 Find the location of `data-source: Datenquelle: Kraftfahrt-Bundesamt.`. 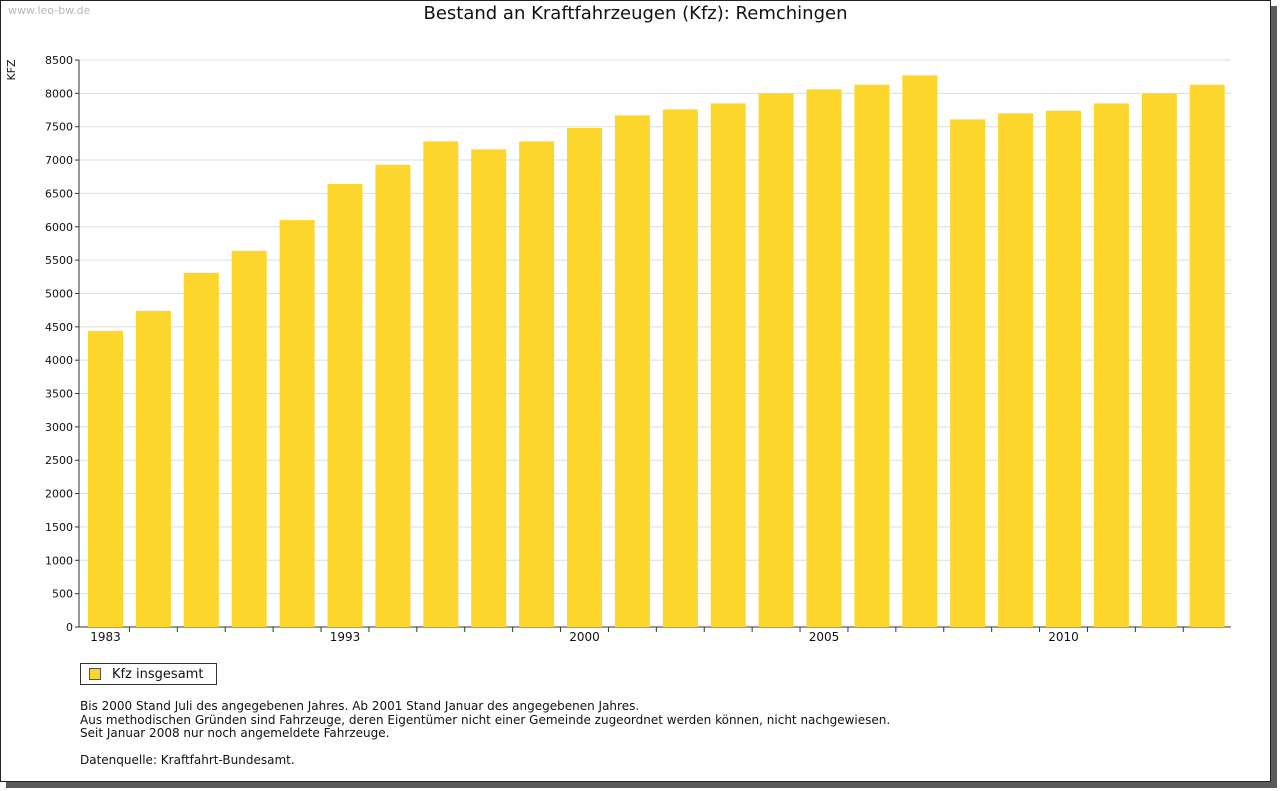

data-source: Datenquelle: Kraftfahrt-Bundesamt. is located at coordinates (187, 759).